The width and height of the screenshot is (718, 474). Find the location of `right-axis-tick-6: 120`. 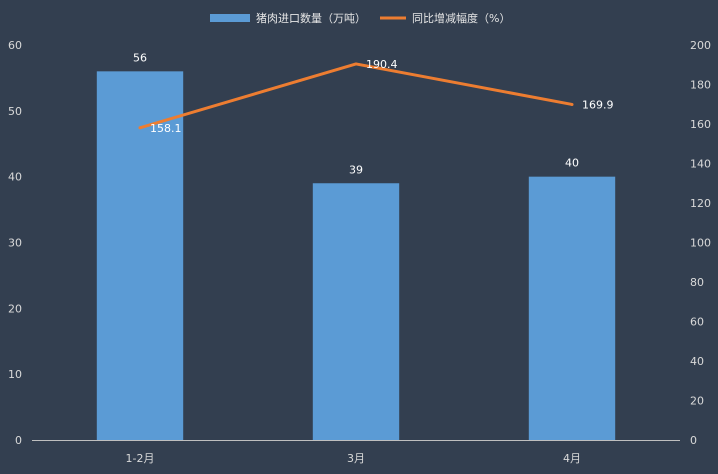

right-axis-tick-6: 120 is located at coordinates (700, 203).